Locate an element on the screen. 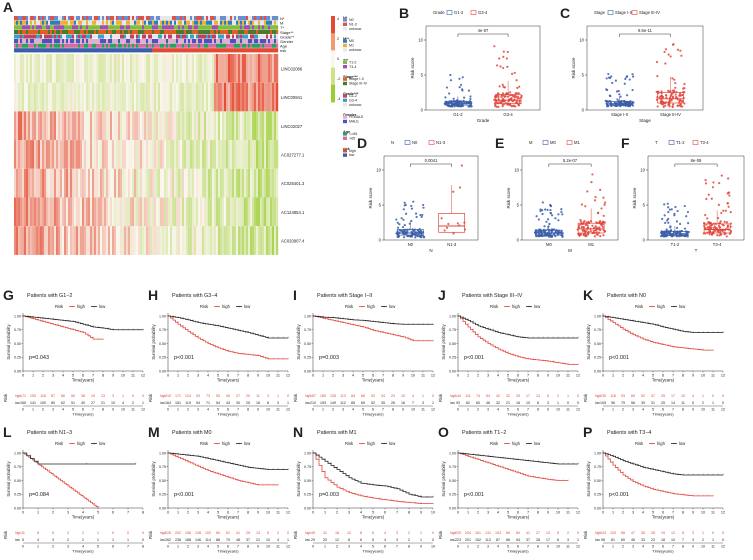 Image resolution: width=753 pixels, height=560 pixels. y-tick-label: 0.25 is located at coordinates (17, 358).